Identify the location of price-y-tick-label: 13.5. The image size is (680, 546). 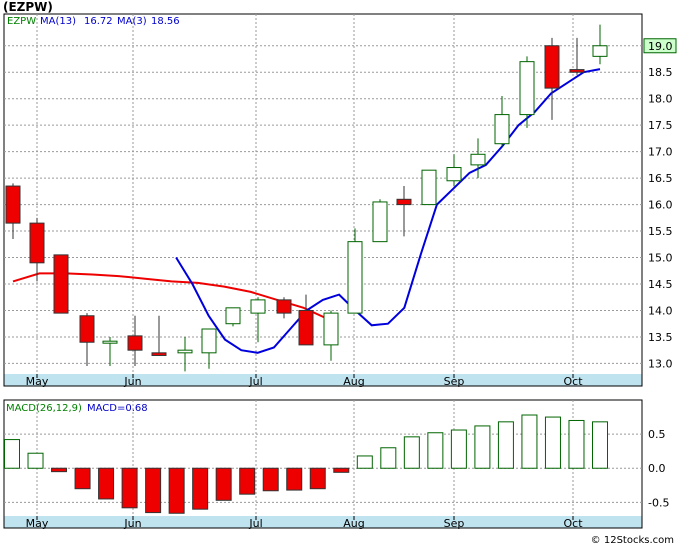
(660, 337).